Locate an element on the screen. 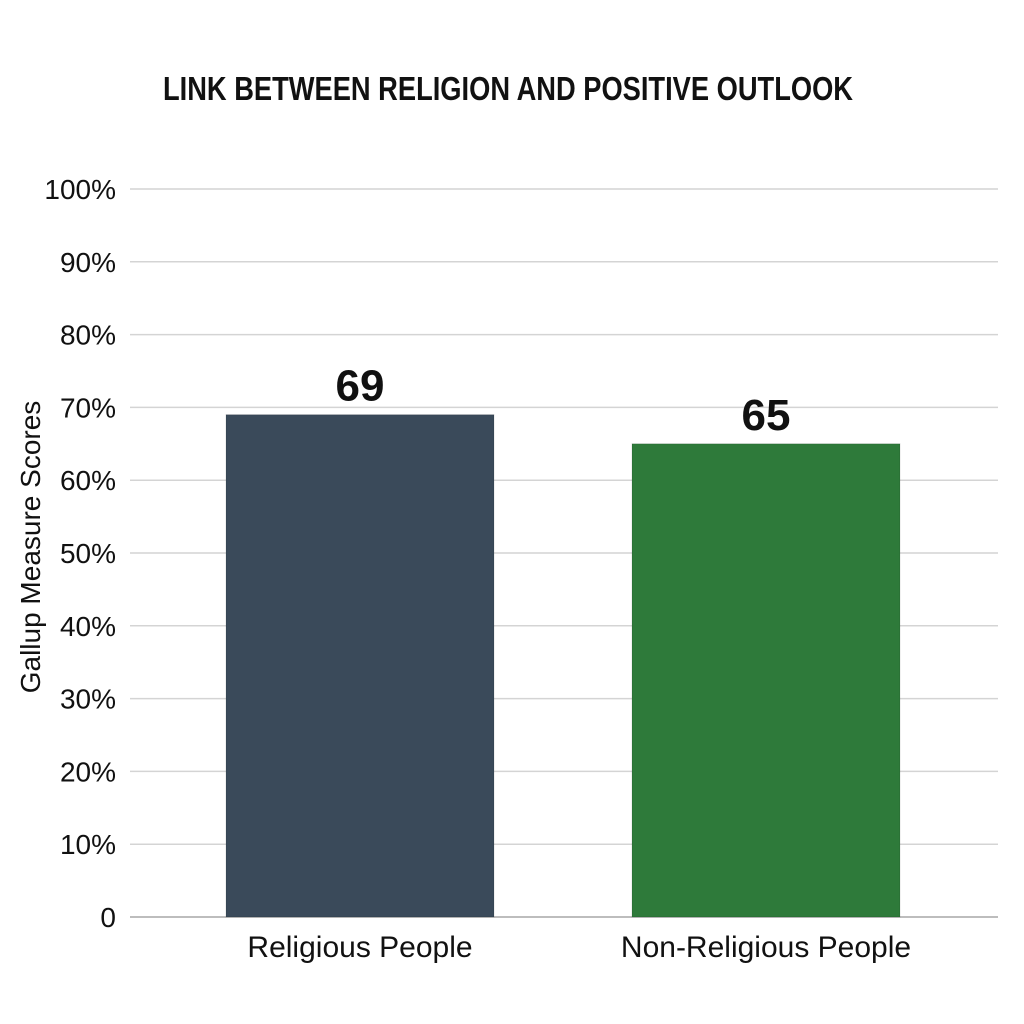  x-axis-categories: Religious People Non-Religious People is located at coordinates (579, 947).